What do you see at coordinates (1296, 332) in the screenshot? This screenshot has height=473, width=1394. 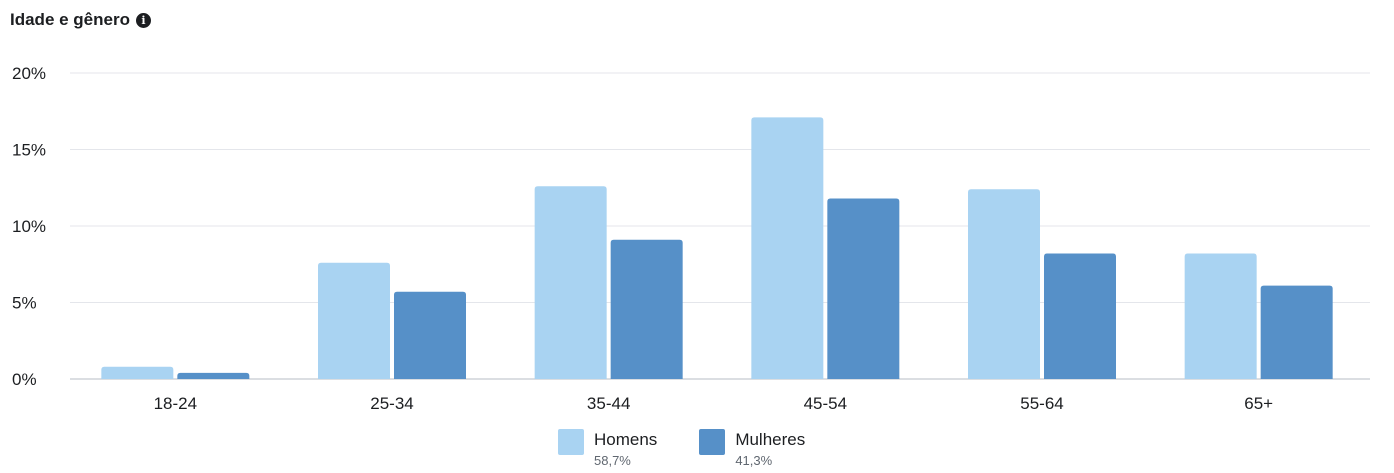 I see `bar-mulheres-65+` at bounding box center [1296, 332].